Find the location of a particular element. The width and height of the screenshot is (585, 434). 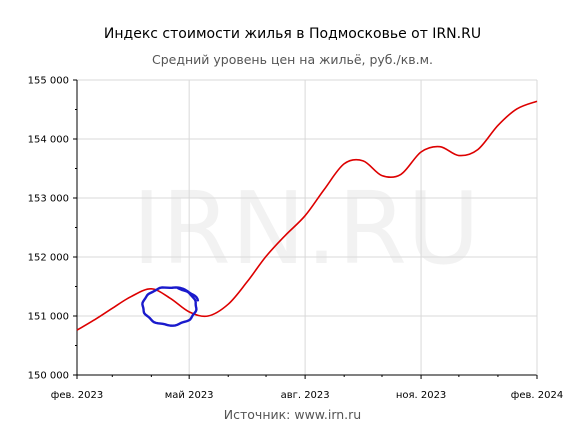

y-tick-label: 155 000 is located at coordinates (48, 81).